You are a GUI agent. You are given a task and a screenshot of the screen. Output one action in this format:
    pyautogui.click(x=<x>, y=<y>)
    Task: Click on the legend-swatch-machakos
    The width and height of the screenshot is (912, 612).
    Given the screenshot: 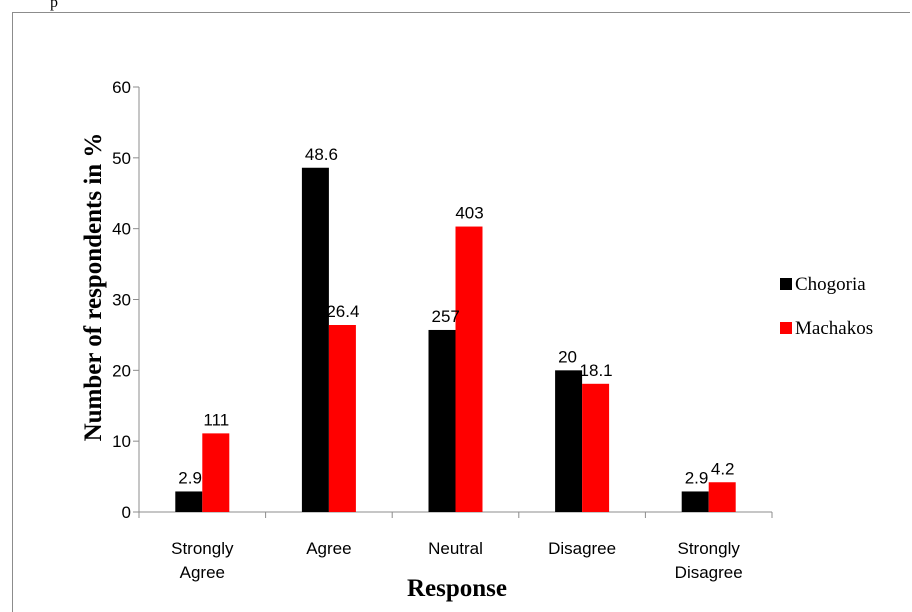 What is the action you would take?
    pyautogui.click(x=786, y=328)
    